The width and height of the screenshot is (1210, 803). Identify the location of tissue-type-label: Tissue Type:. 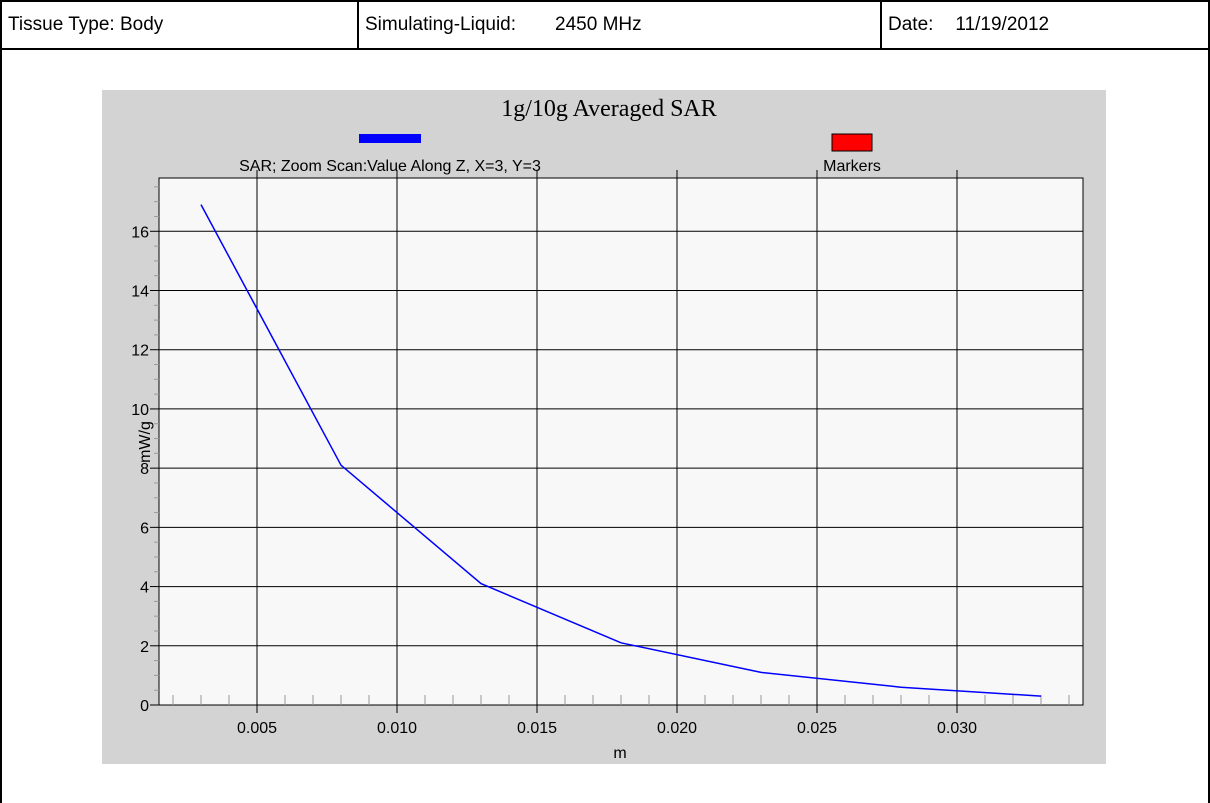
(61, 24).